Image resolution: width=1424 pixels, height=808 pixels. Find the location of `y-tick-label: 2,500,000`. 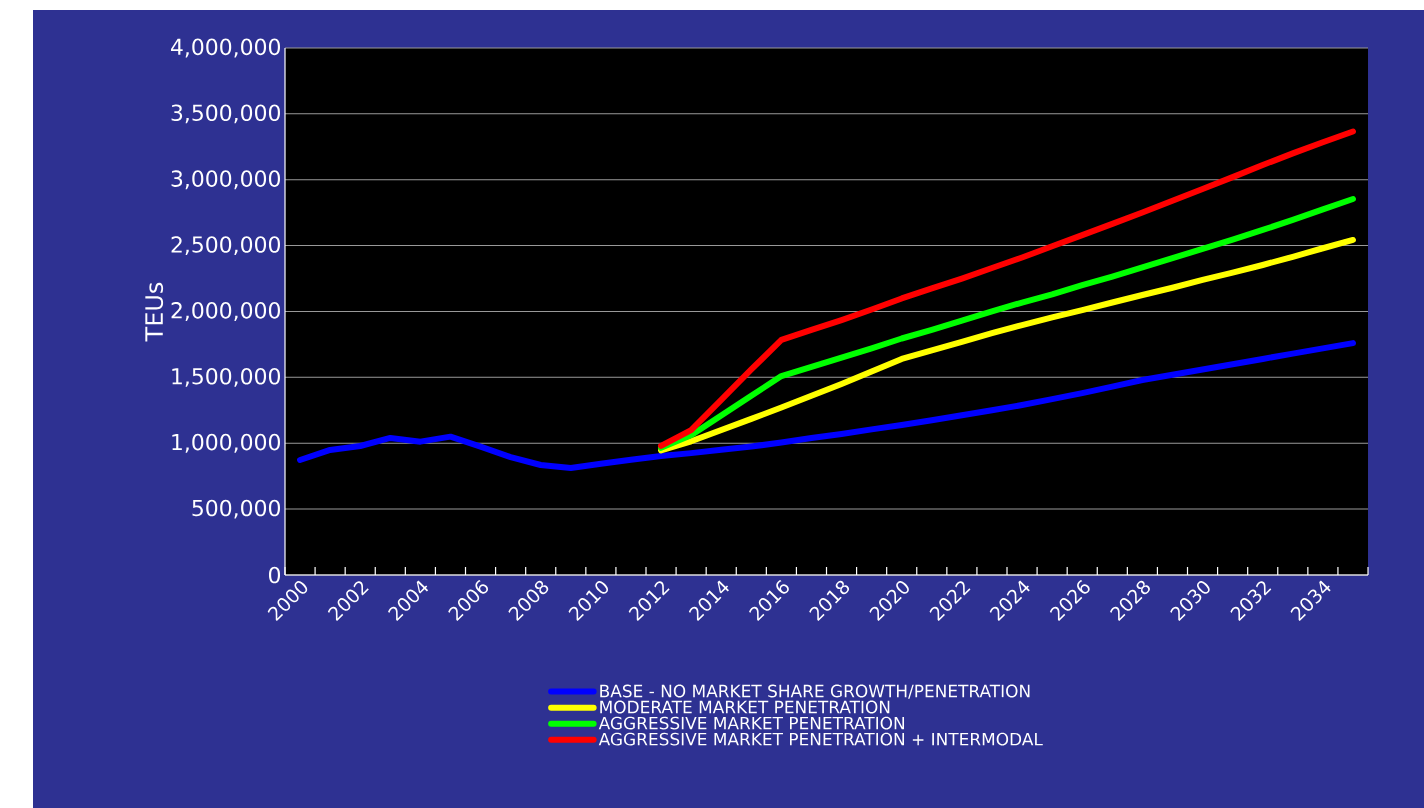

y-tick-label: 2,500,000 is located at coordinates (225, 246).